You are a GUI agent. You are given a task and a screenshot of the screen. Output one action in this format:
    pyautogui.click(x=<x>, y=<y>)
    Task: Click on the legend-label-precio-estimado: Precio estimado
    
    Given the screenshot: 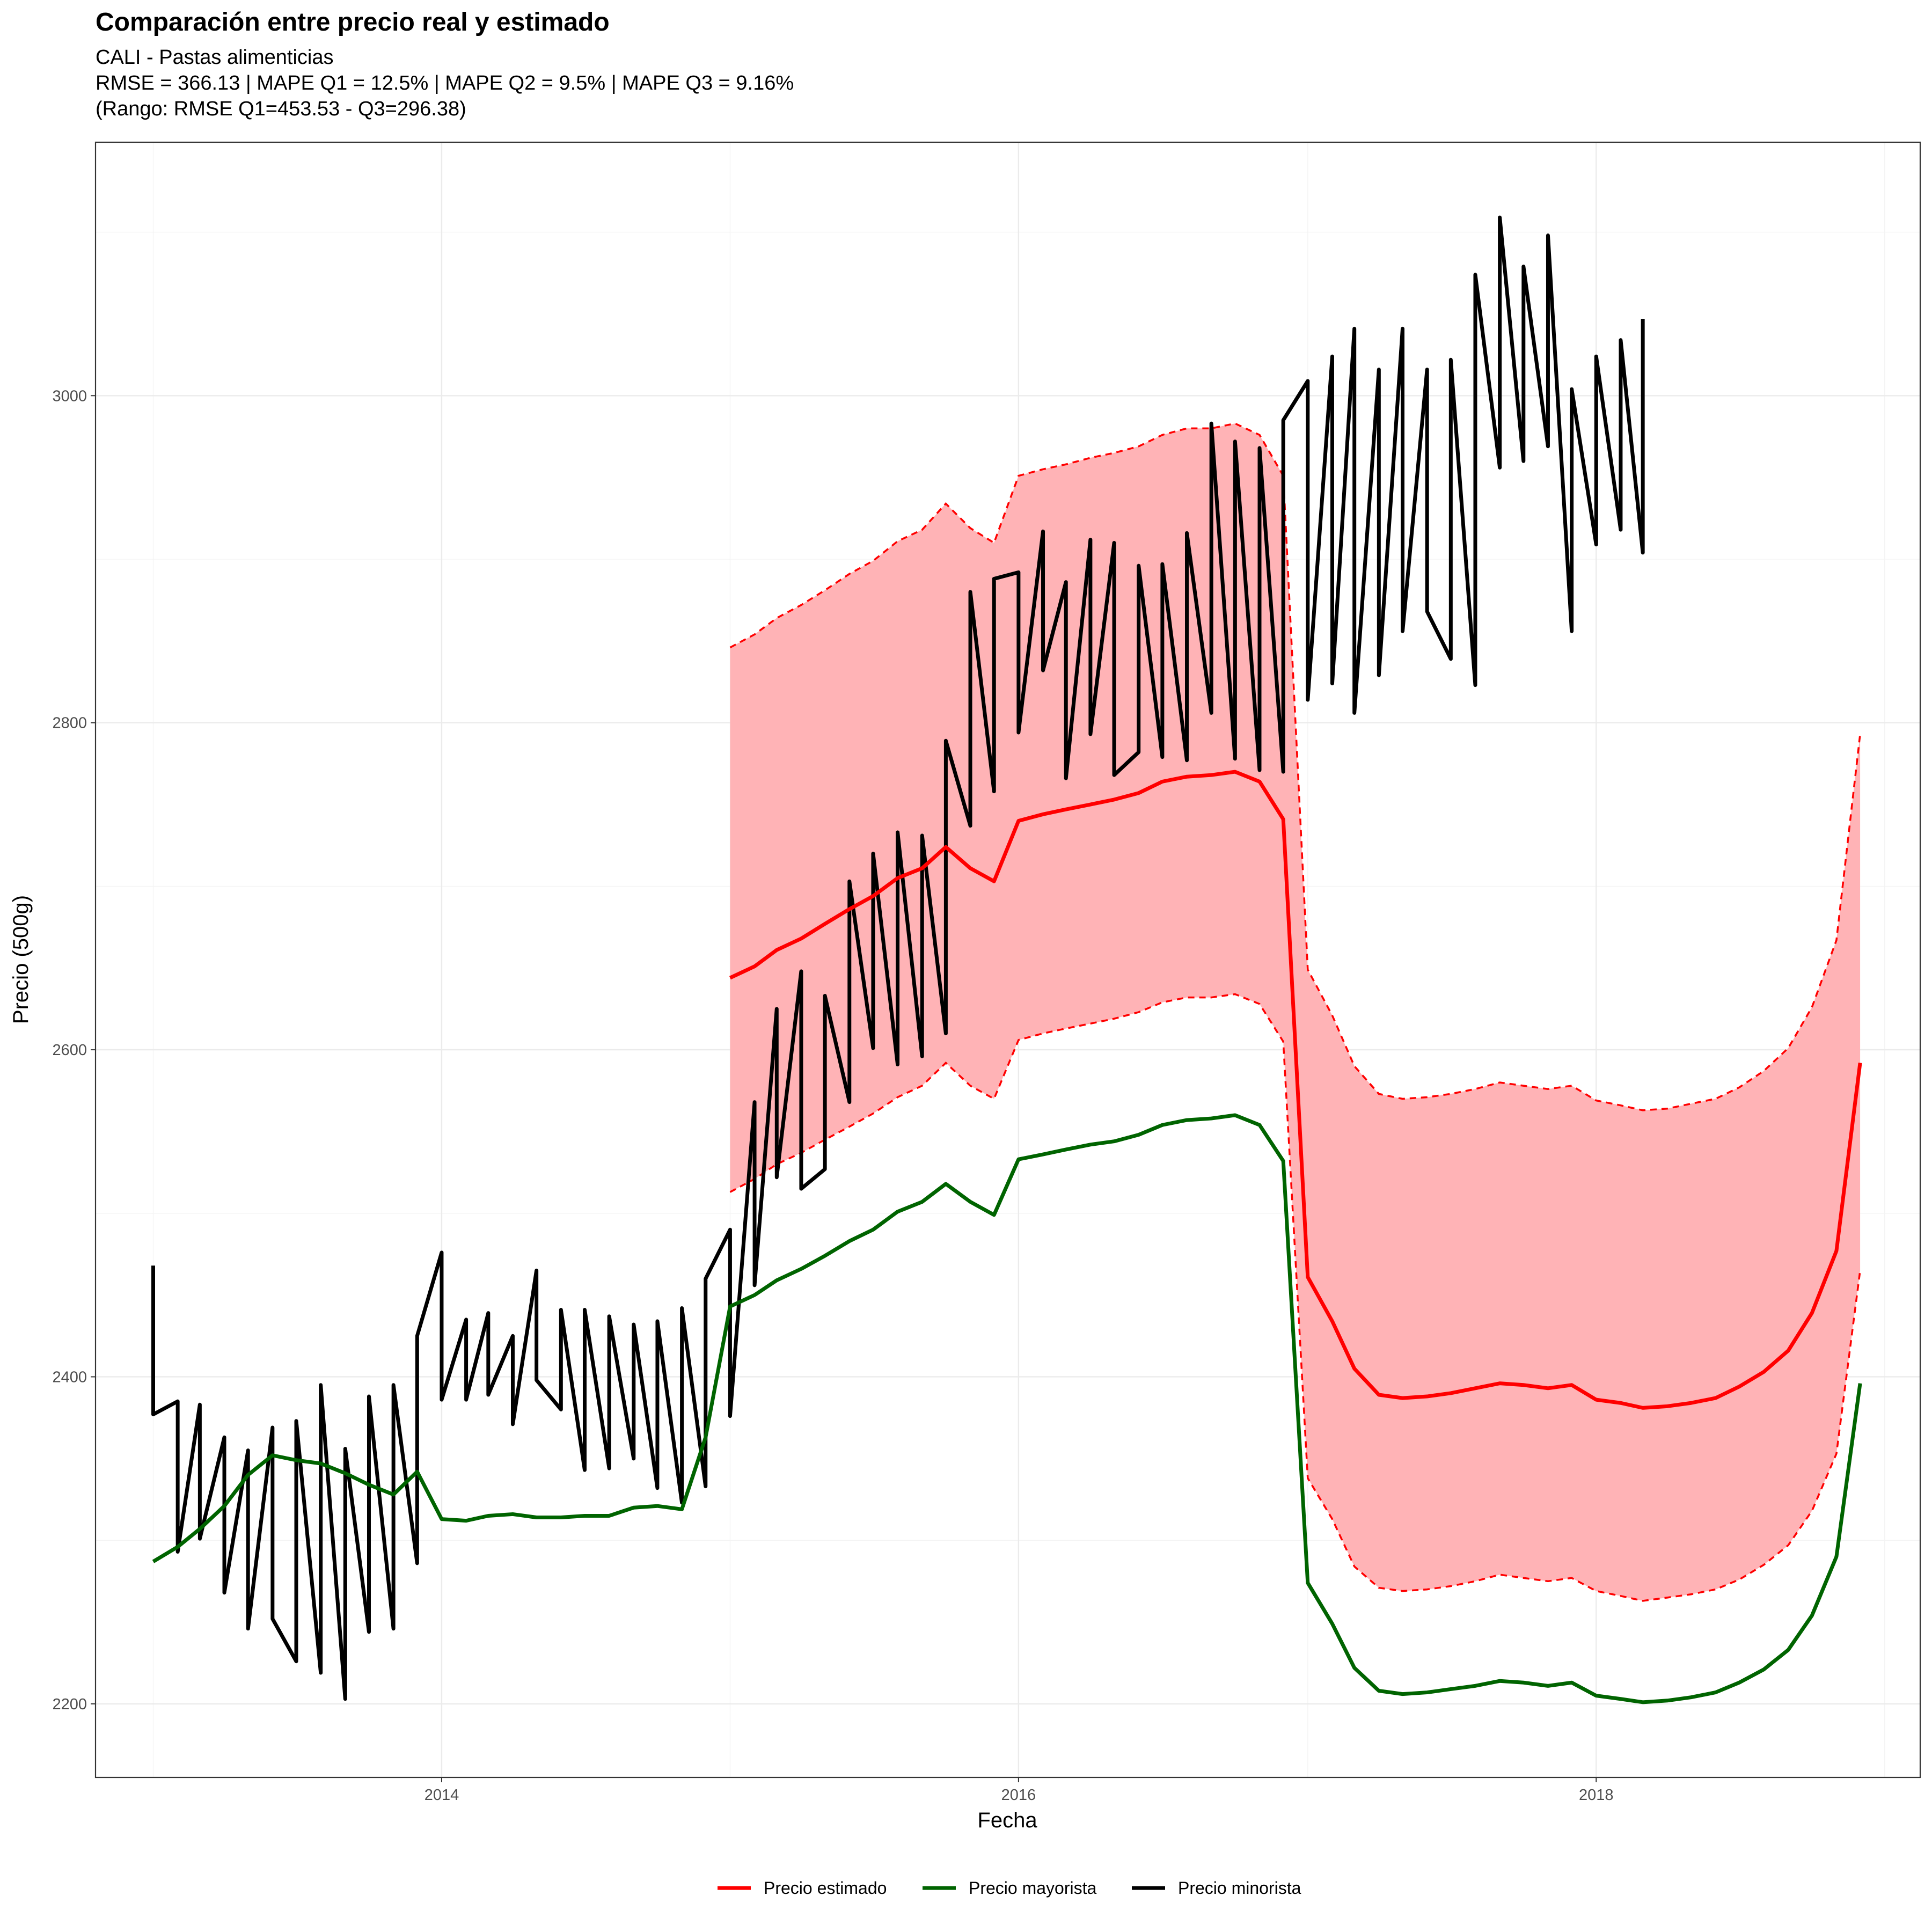 What is the action you would take?
    pyautogui.click(x=825, y=1888)
    